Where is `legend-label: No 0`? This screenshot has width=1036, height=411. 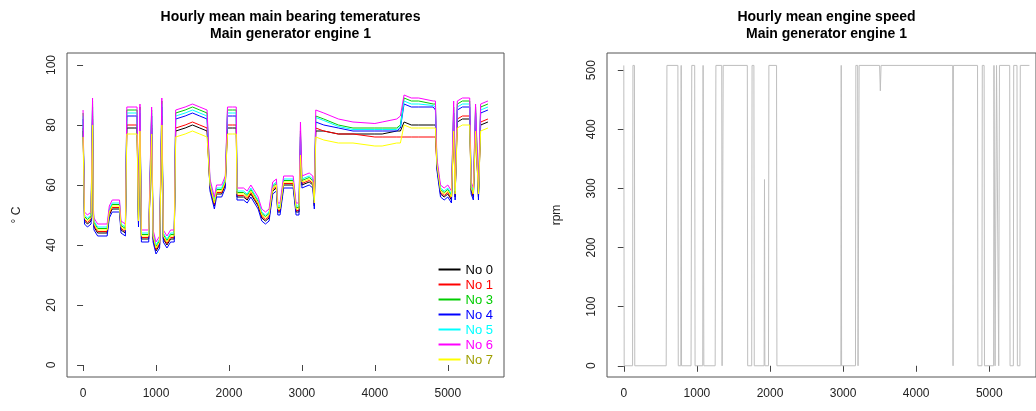
legend-label: No 0 is located at coordinates (479, 269).